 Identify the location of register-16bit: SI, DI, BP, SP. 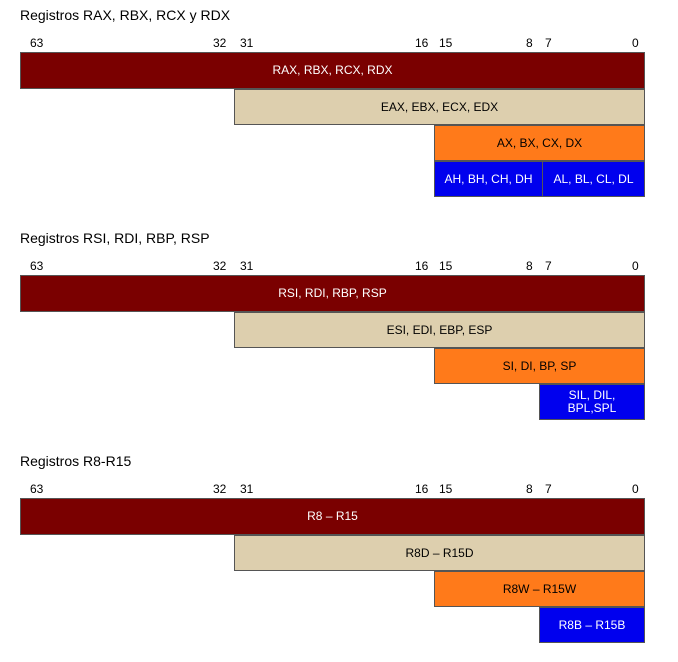
(539, 366).